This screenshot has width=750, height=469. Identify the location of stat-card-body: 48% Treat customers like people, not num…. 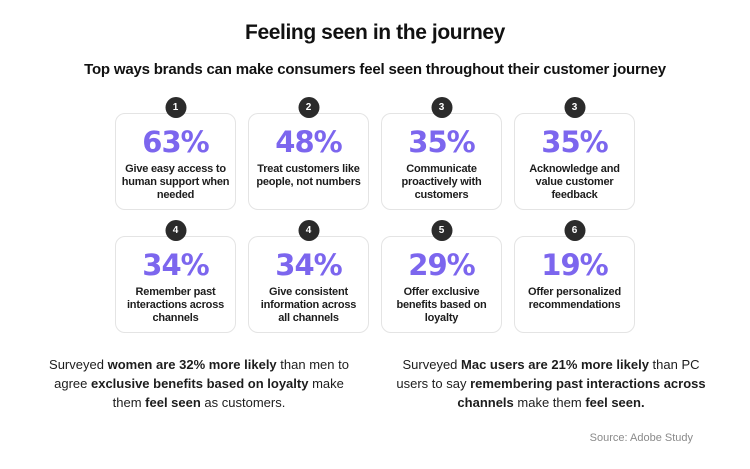
(308, 161).